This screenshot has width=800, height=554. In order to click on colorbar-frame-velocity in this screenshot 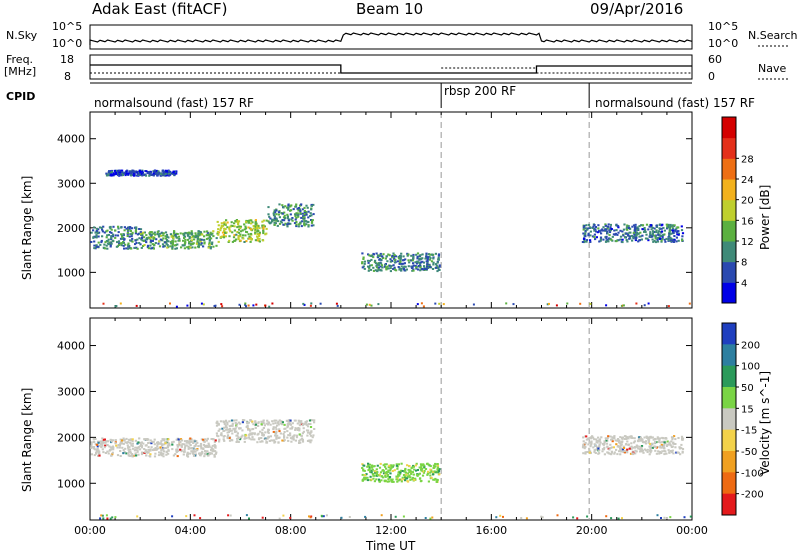, I will do `click(729, 419)`.